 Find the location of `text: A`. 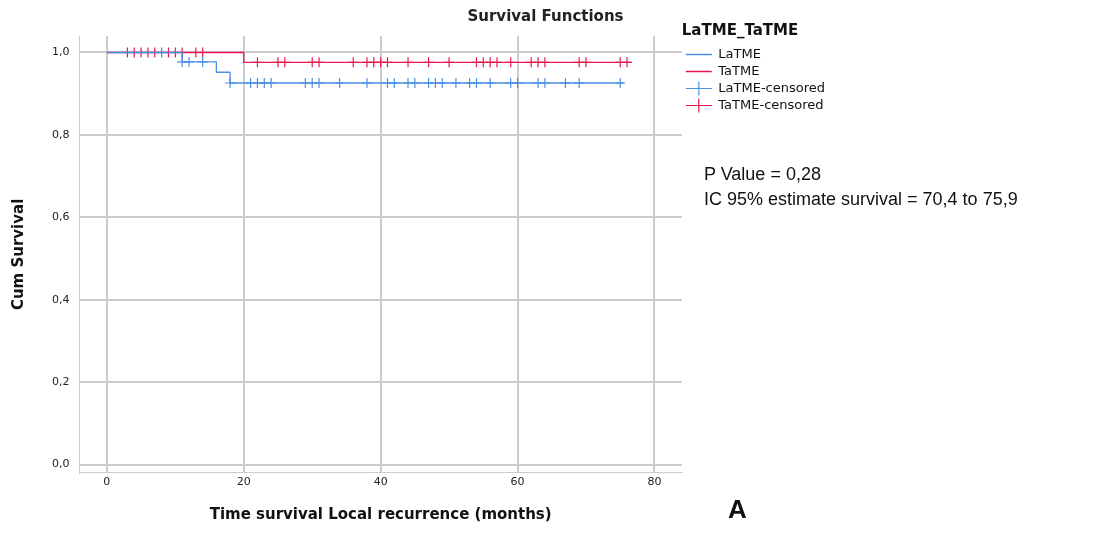

text: A is located at coordinates (737, 509).